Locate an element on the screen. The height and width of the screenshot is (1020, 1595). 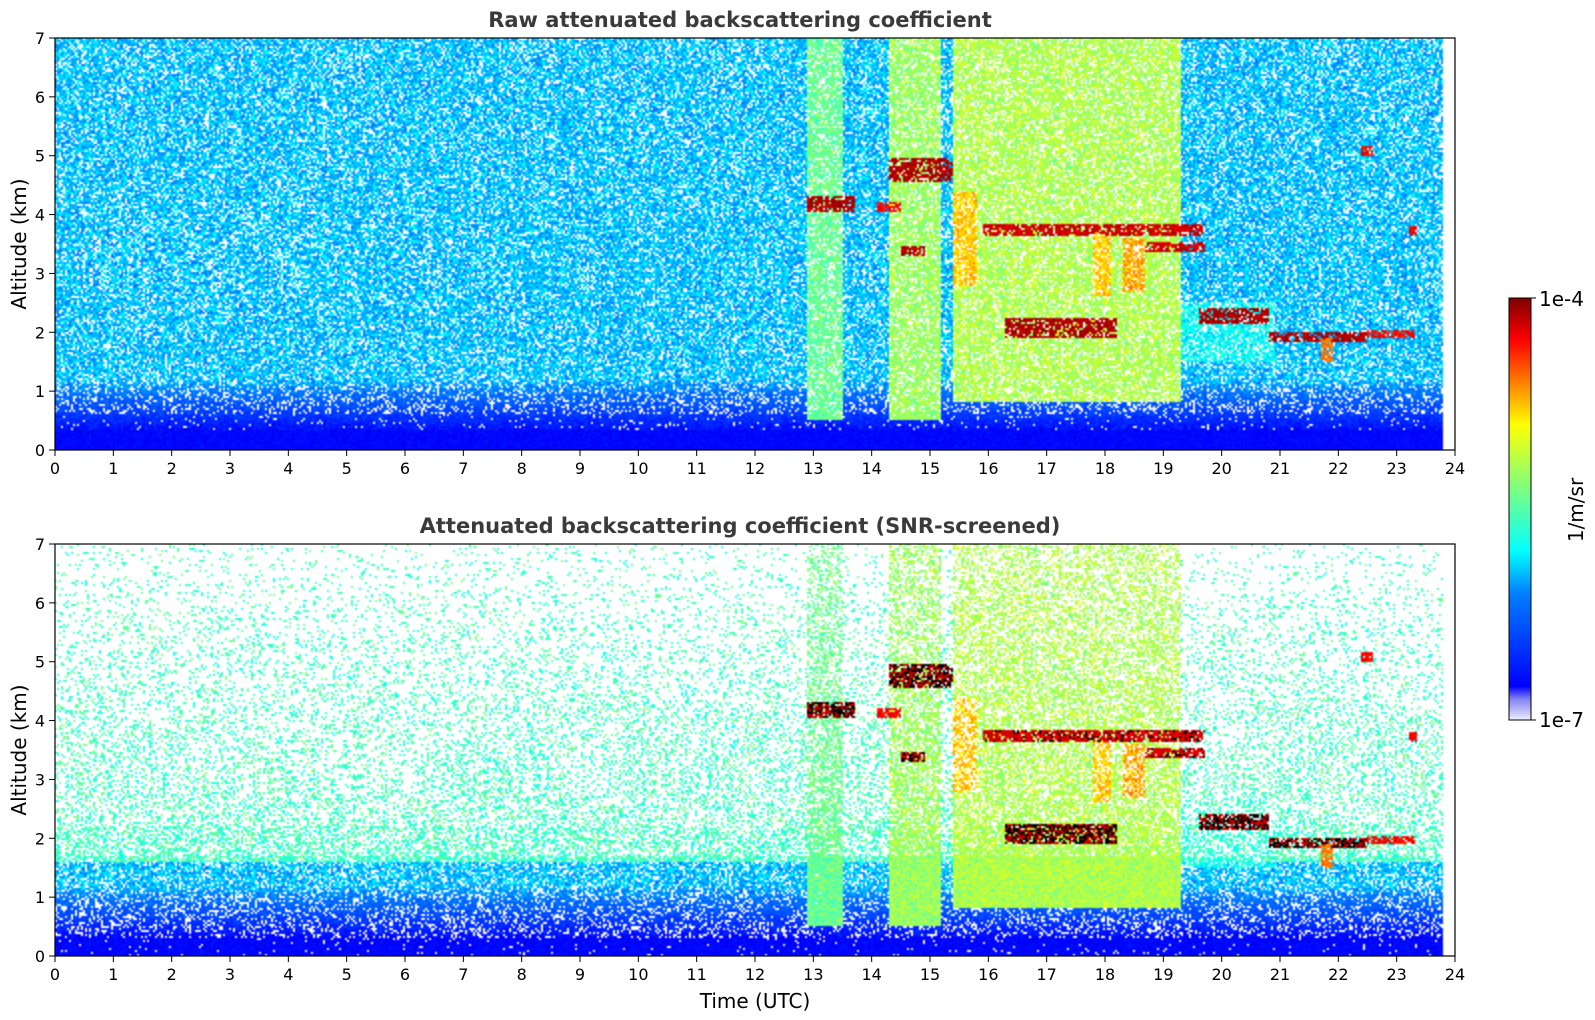
colorbar-min-label: 1e-7 is located at coordinates (1561, 720).